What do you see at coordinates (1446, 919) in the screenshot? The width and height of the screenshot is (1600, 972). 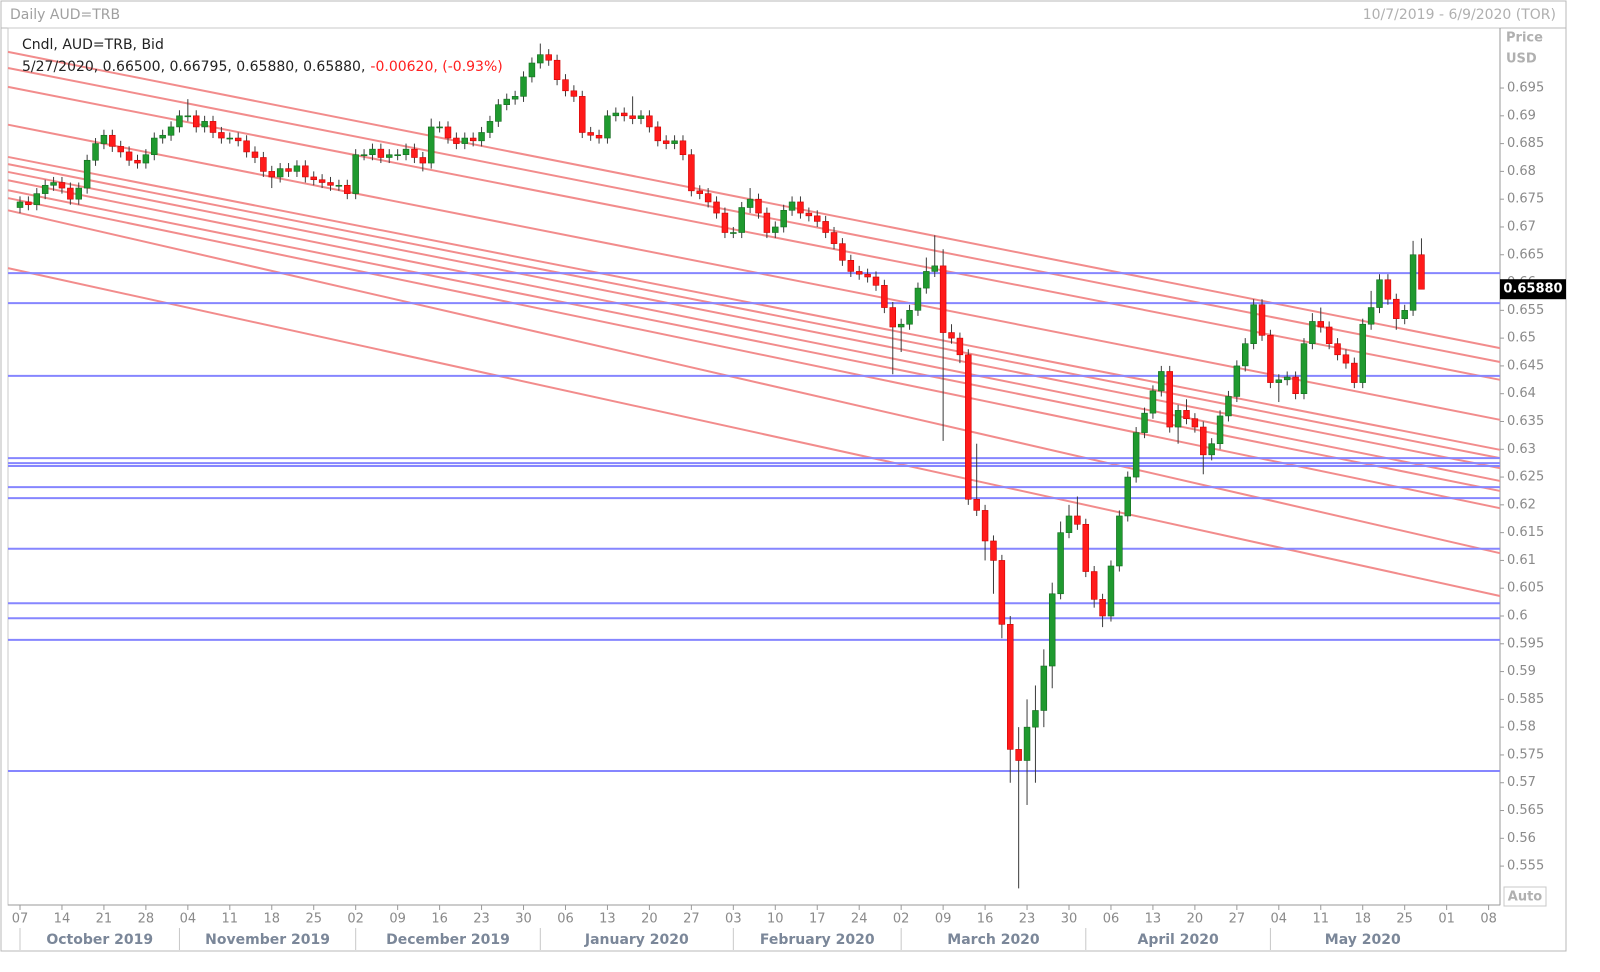 I see `x-tick-label: 01` at bounding box center [1446, 919].